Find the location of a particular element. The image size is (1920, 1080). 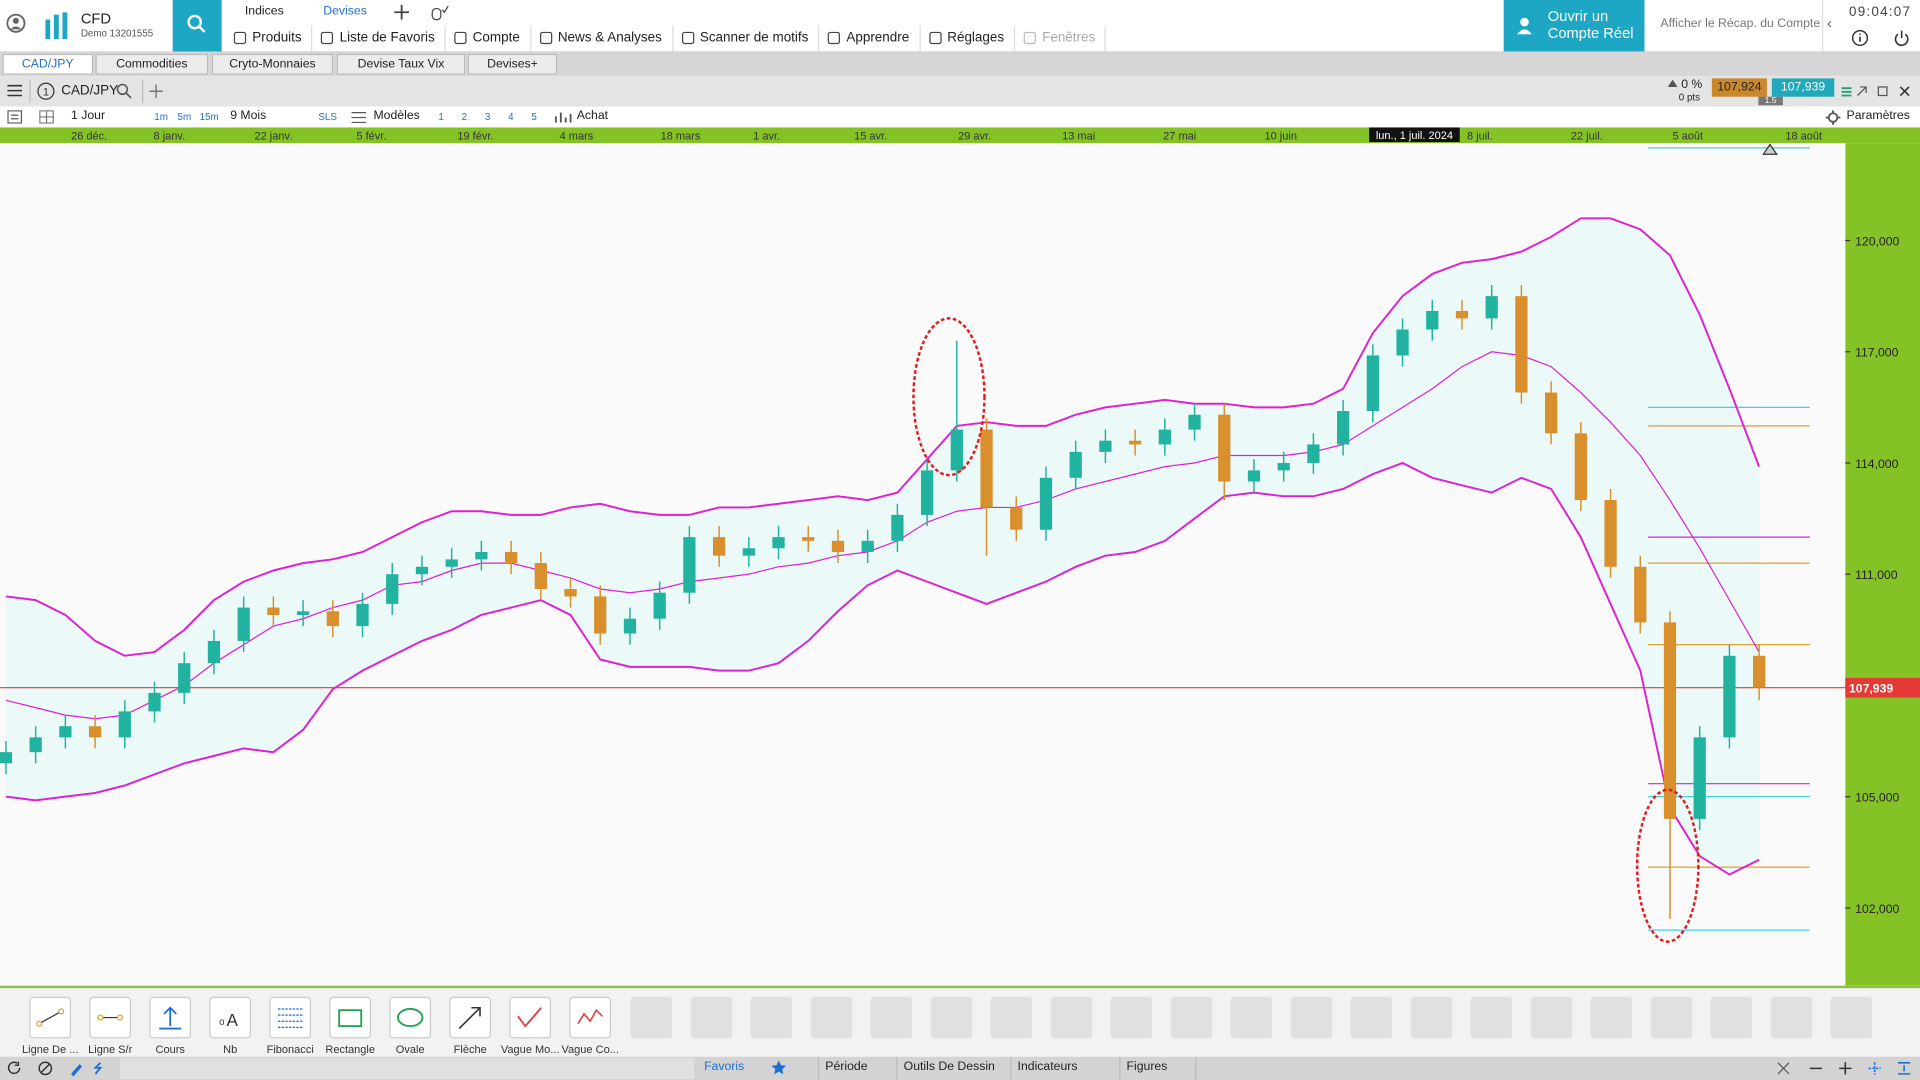

bottom-tab: Période is located at coordinates (846, 1067).